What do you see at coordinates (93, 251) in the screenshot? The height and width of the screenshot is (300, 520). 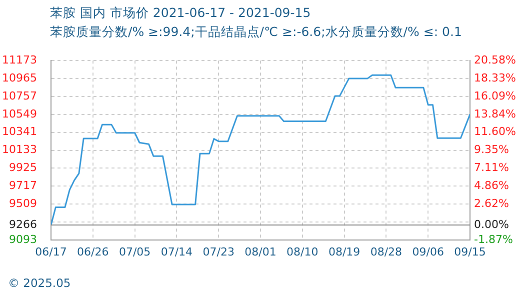 I see `x-tick-label: 06/26` at bounding box center [93, 251].